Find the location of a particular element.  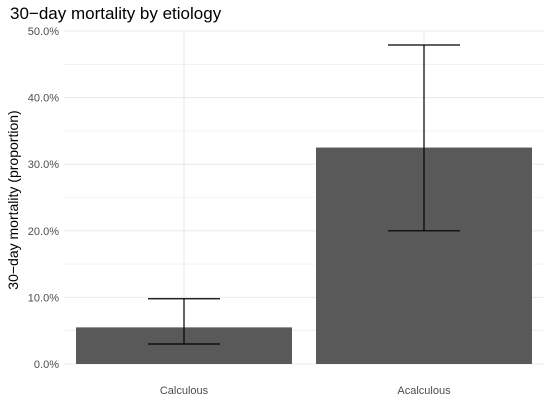

x-tick-label: Calculous is located at coordinates (184, 391).